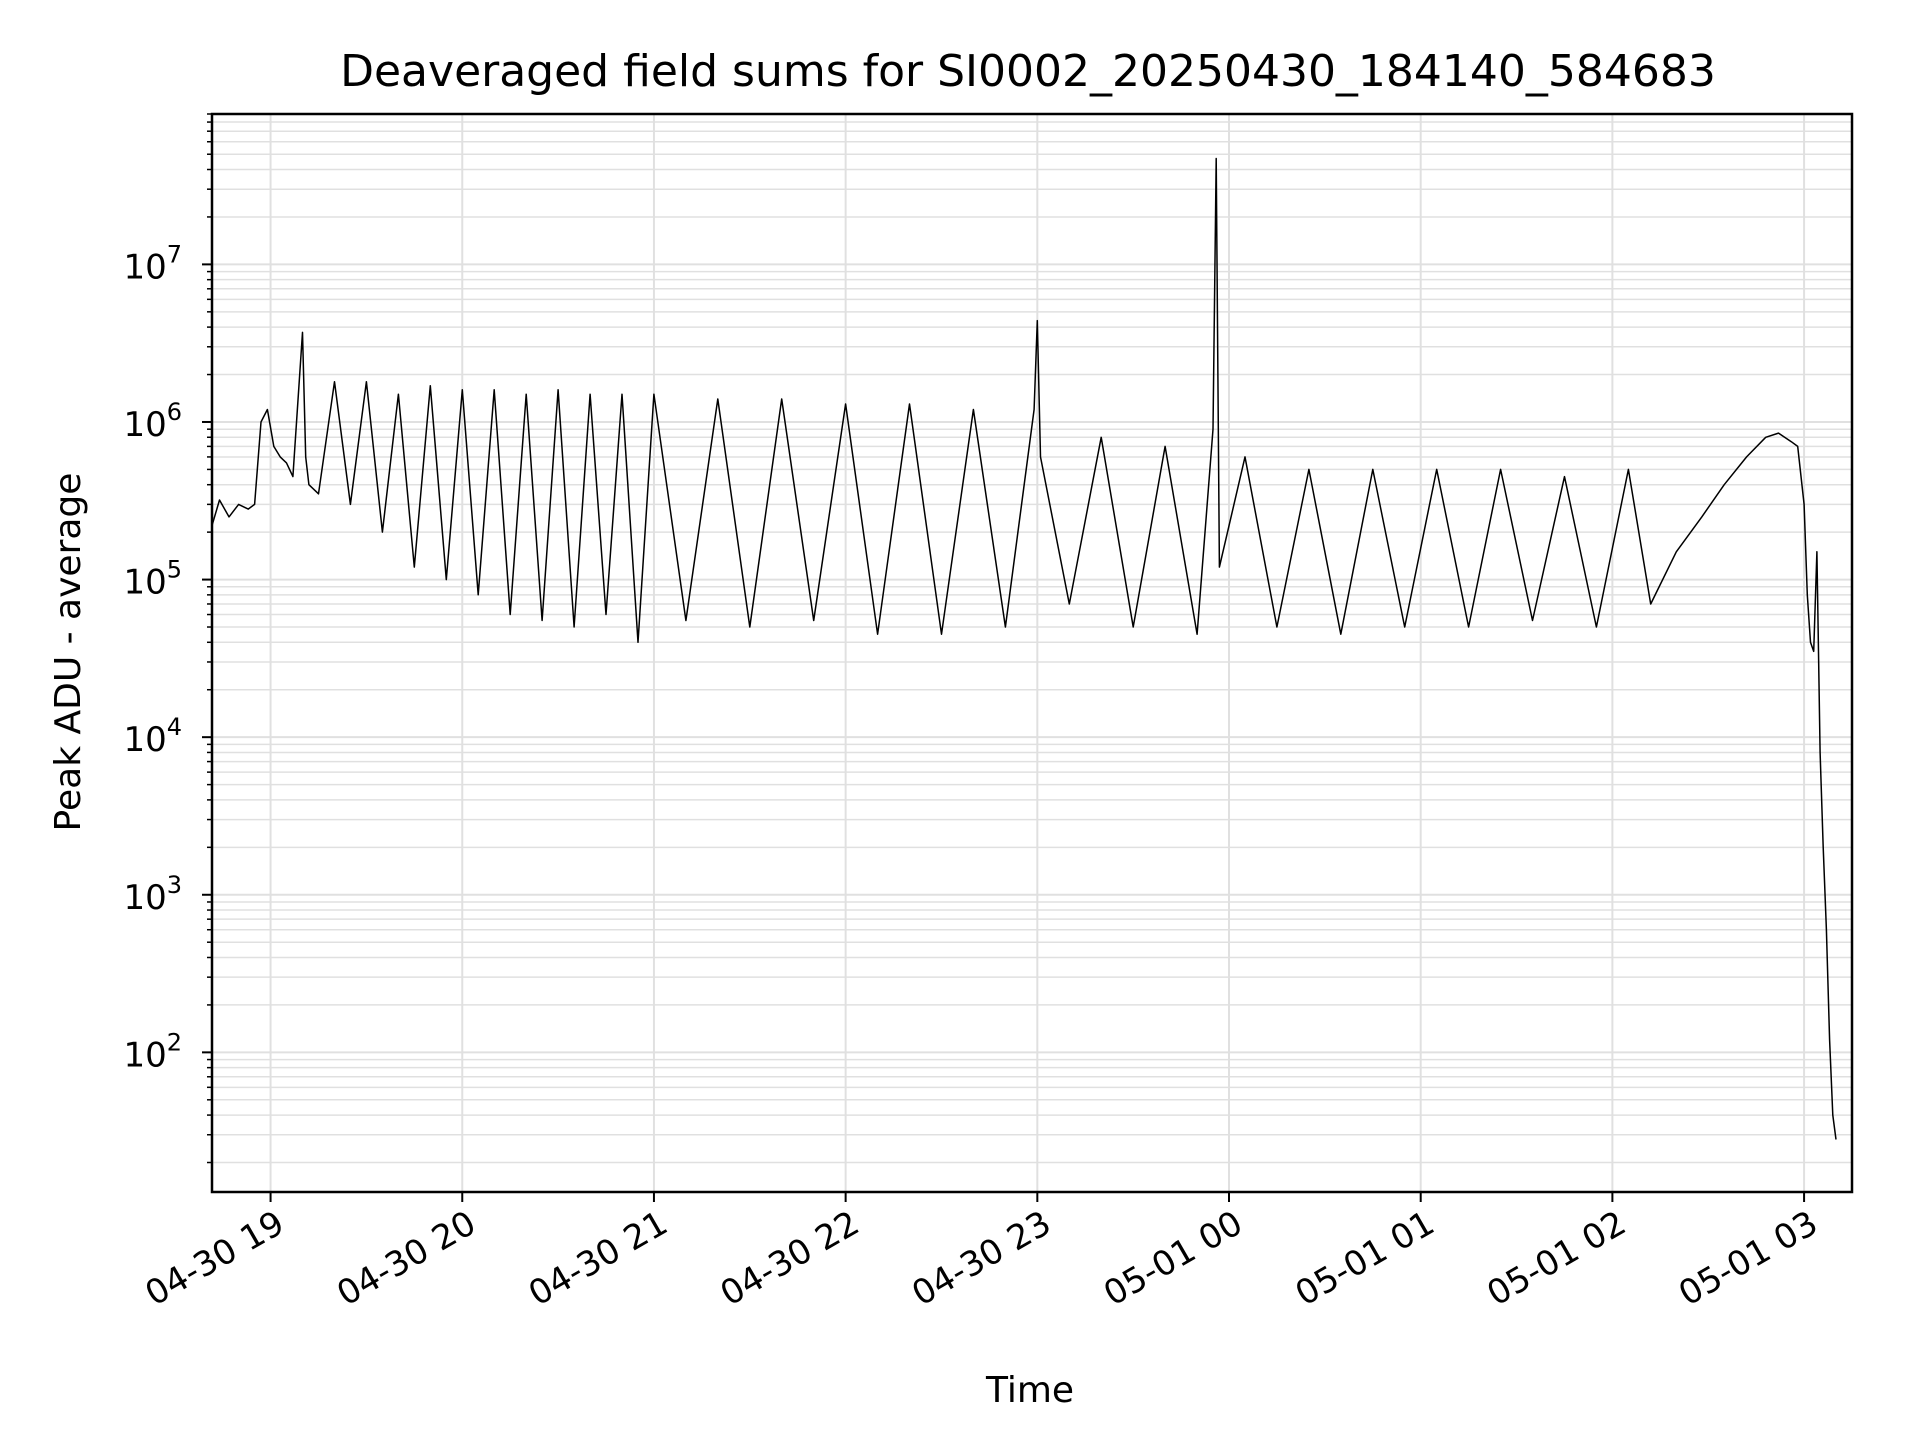 This screenshot has width=1920, height=1440. What do you see at coordinates (152, 894) in the screenshot?
I see `y-tick-label: 10³` at bounding box center [152, 894].